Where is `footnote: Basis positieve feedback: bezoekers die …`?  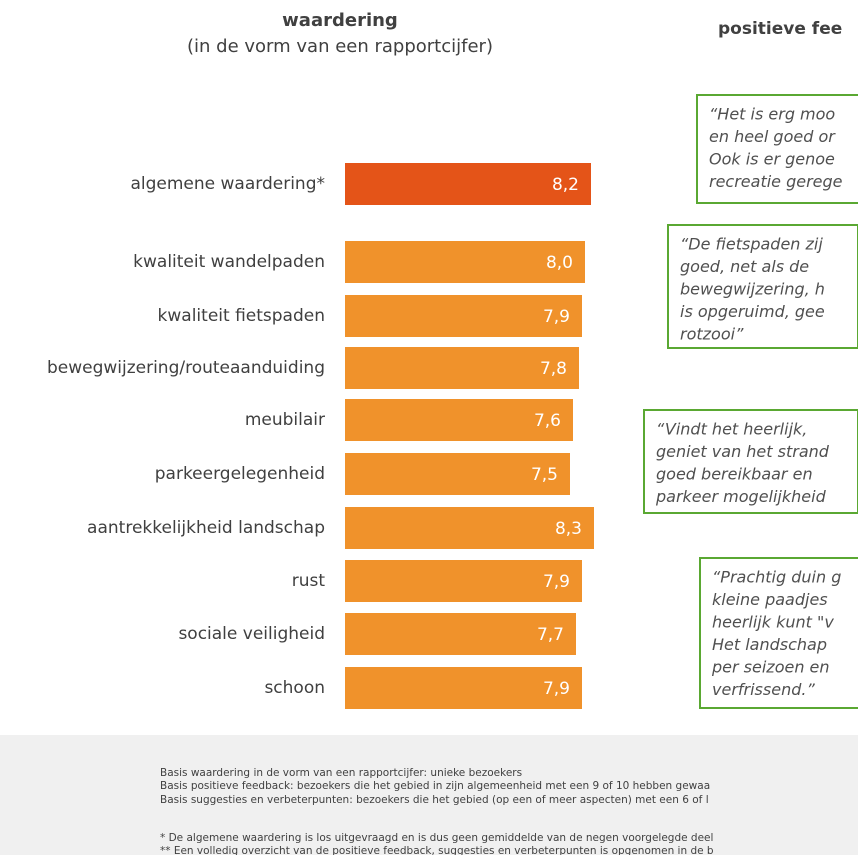
footnote: Basis positieve feedback: bezoekers die … is located at coordinates (435, 786).